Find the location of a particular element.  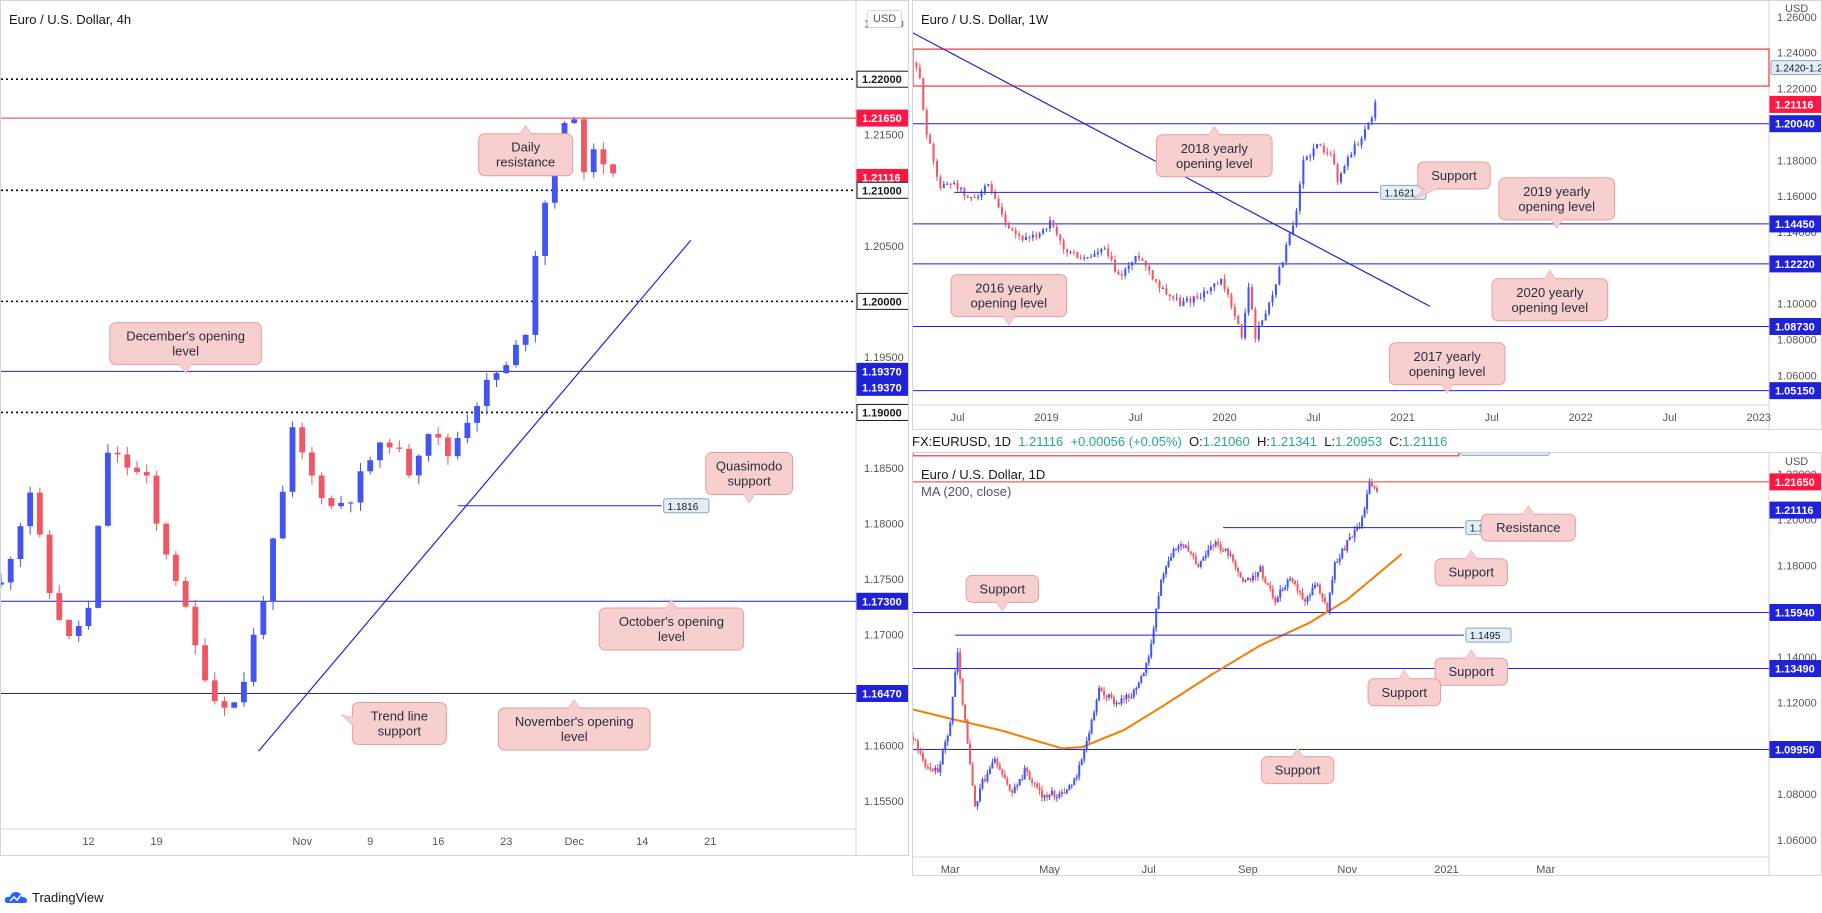

callout-text: Daily is located at coordinates (525, 147).